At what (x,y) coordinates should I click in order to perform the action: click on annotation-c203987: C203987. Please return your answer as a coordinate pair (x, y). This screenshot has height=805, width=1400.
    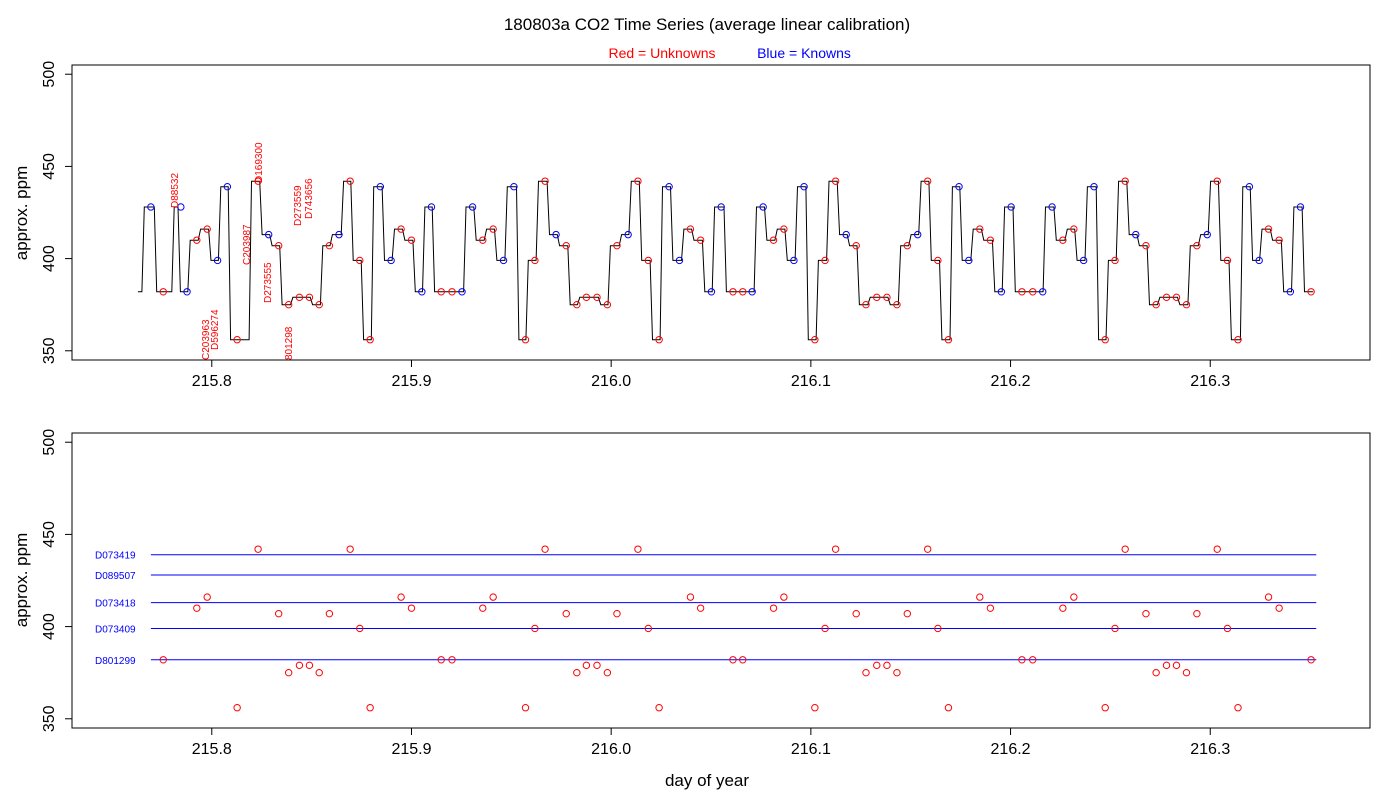
    Looking at the image, I should click on (247, 244).